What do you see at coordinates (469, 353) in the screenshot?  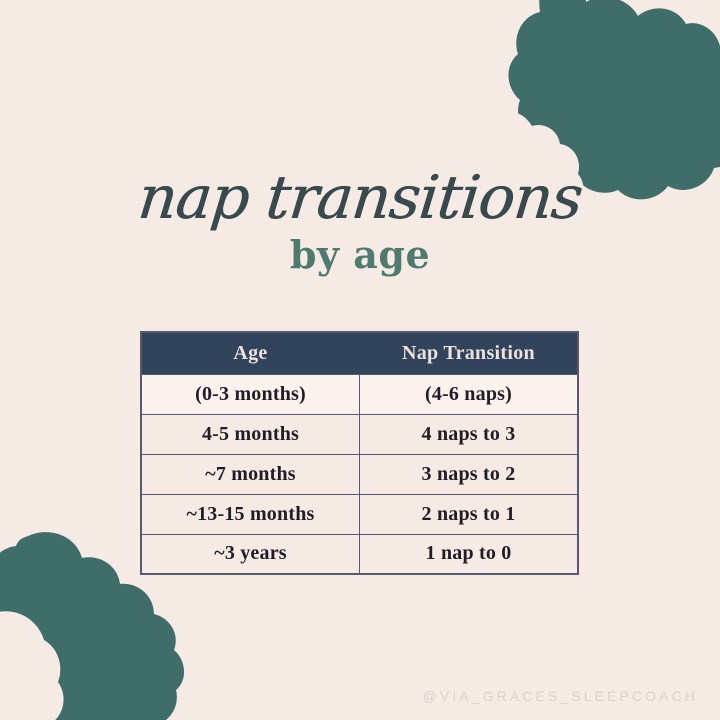 I see `column-header-nap-transition: Nap Transition` at bounding box center [469, 353].